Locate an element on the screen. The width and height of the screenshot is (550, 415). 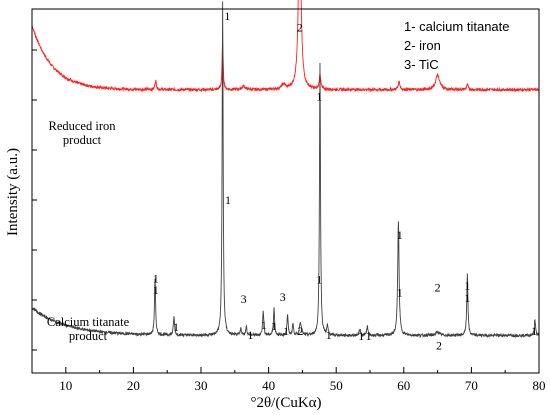
x-tick-label: 30 is located at coordinates (201, 385).